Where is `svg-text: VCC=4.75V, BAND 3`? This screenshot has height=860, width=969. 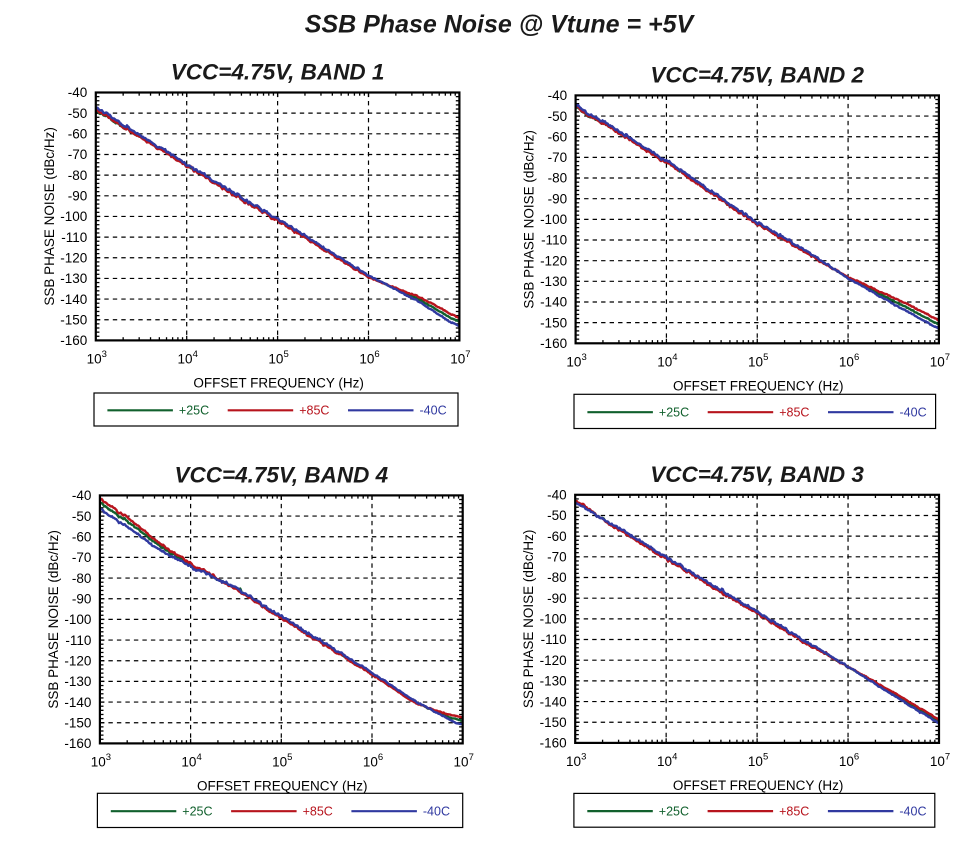
svg-text: VCC=4.75V, BAND 3 is located at coordinates (757, 474).